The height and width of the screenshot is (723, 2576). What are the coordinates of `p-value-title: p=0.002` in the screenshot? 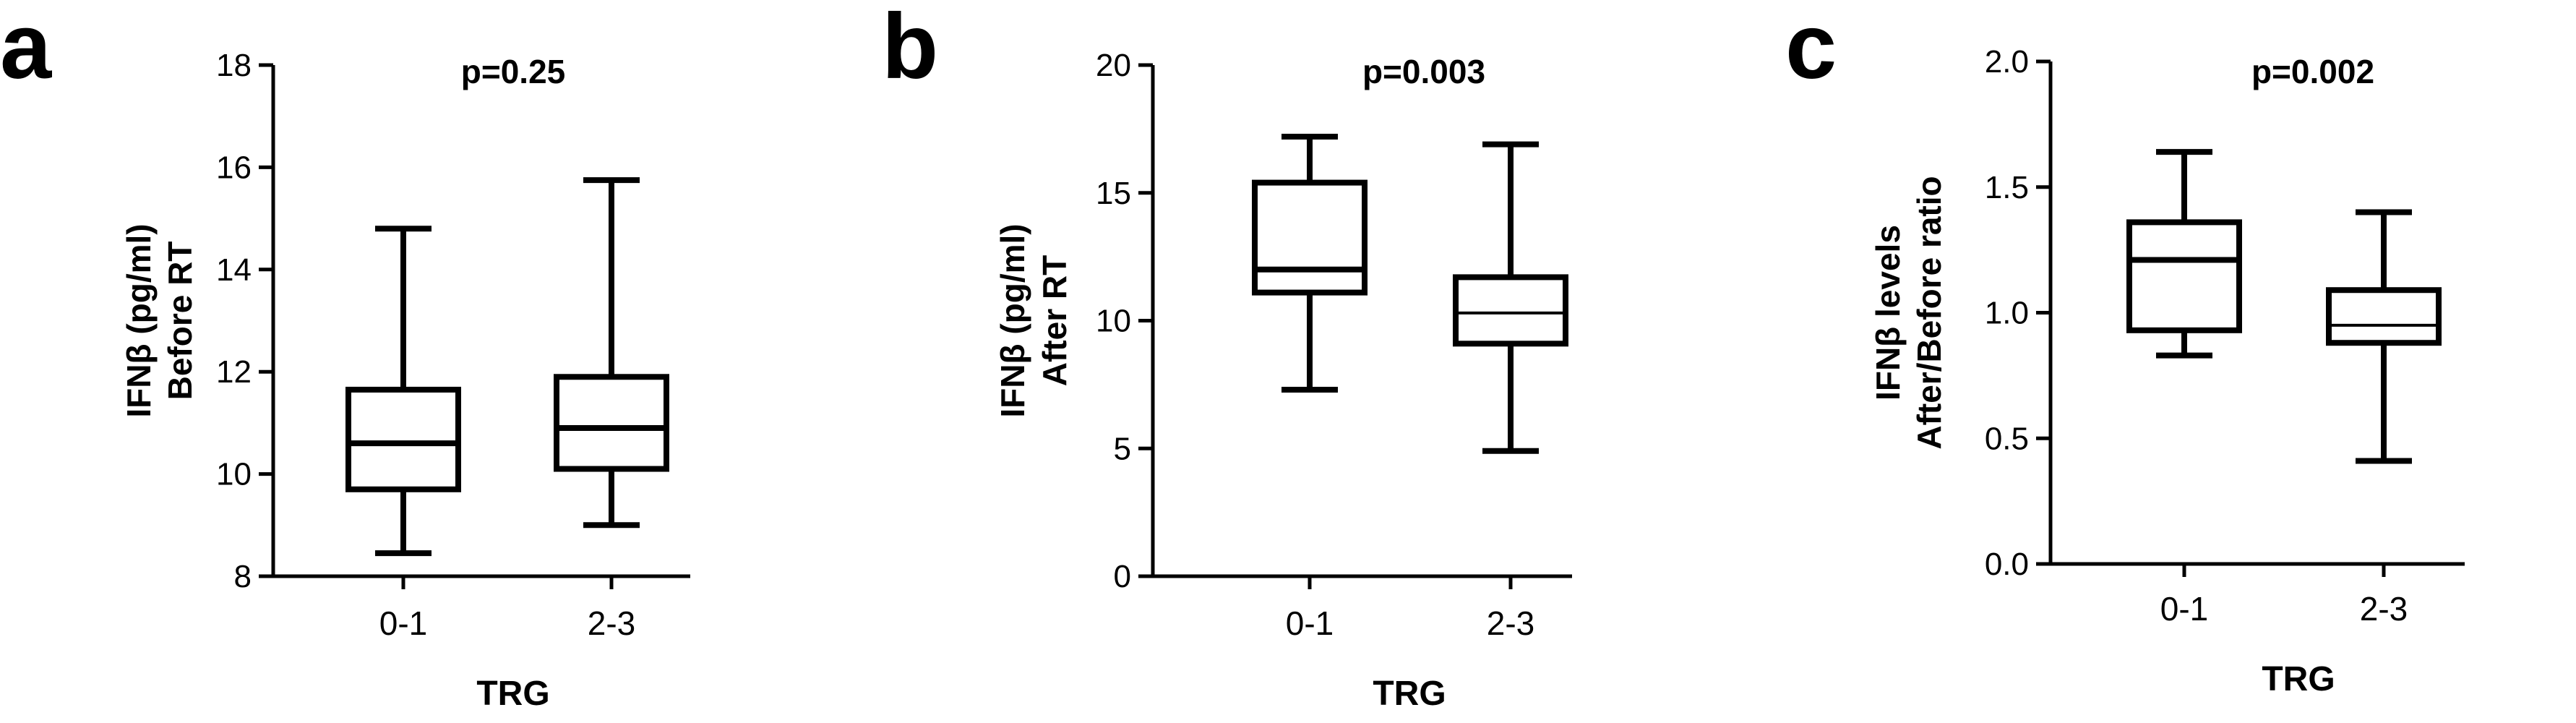 It's located at (2312, 71).